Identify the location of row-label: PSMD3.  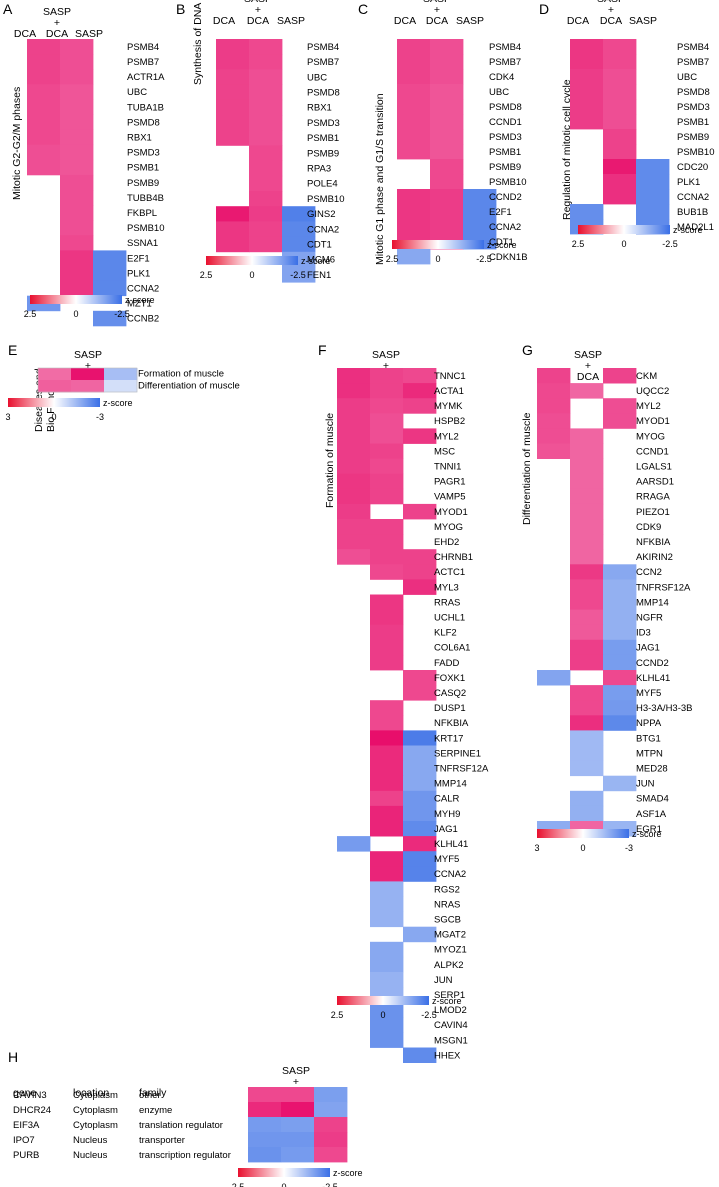
(505, 137).